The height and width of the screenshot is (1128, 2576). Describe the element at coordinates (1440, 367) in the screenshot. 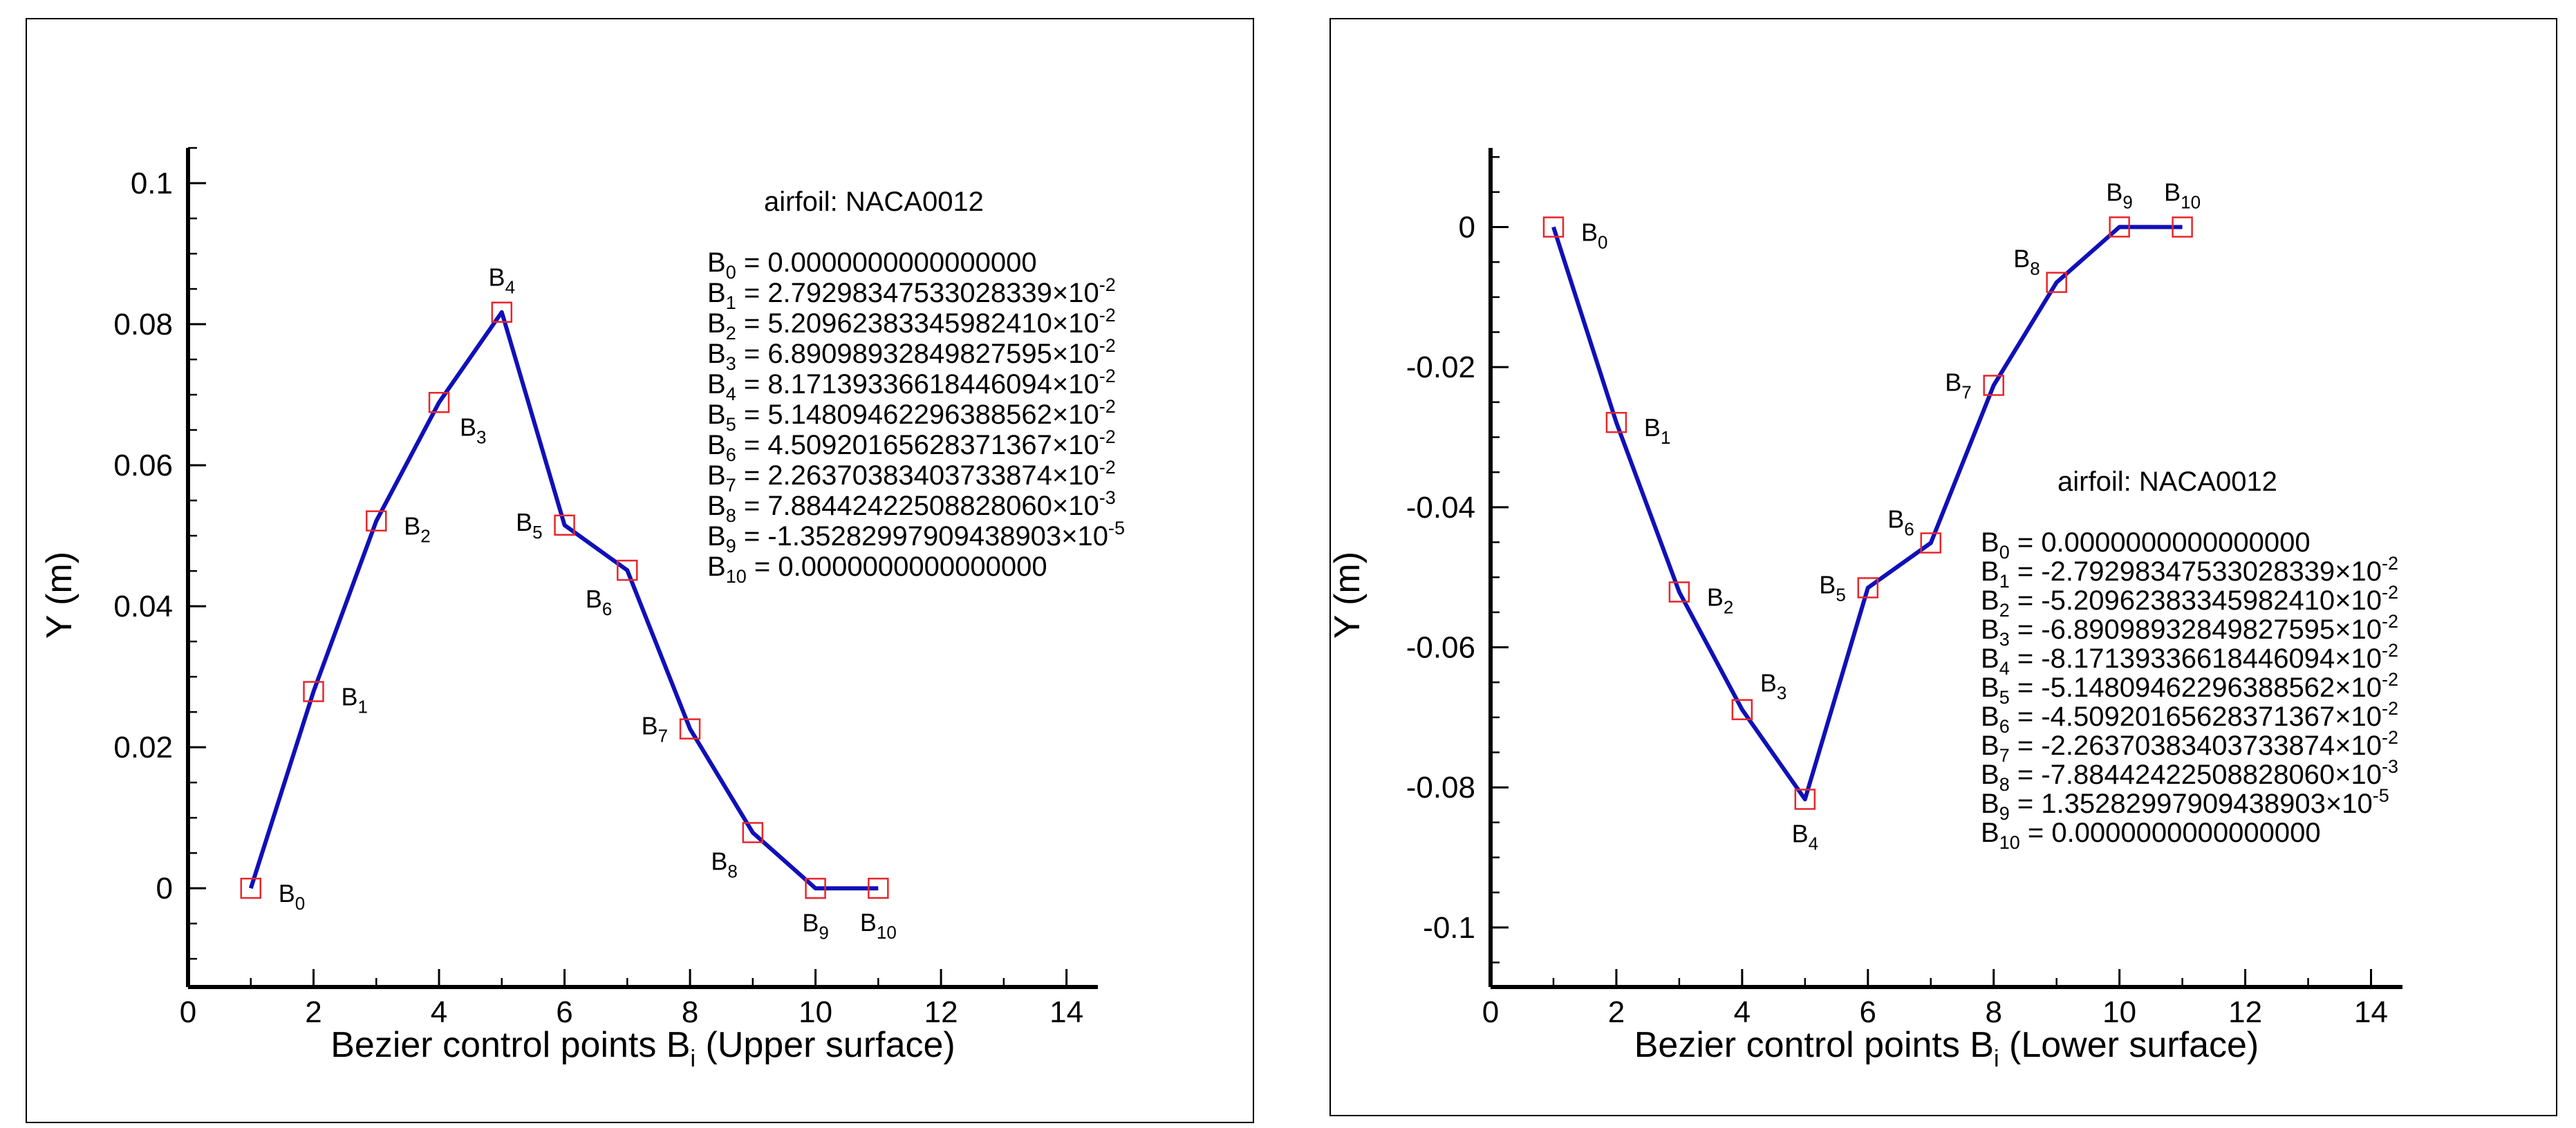

I see `y-tick-label: -0.02` at that location.